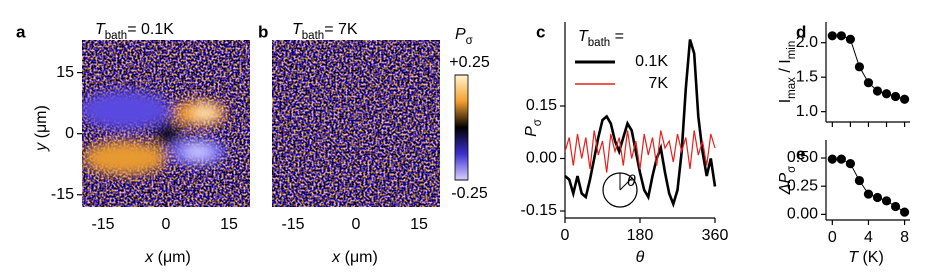  I want to click on inset-label: θ, so click(631, 181).